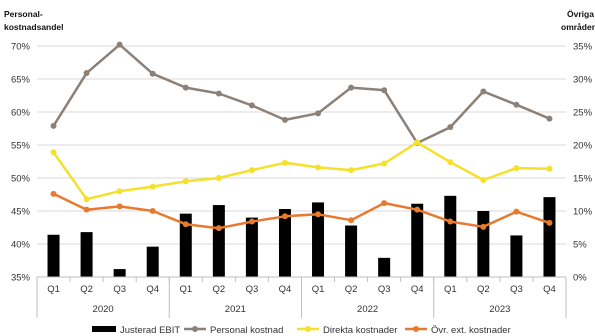 Image resolution: width=595 pixels, height=336 pixels. I want to click on left-tick-label: 65%, so click(21, 80).